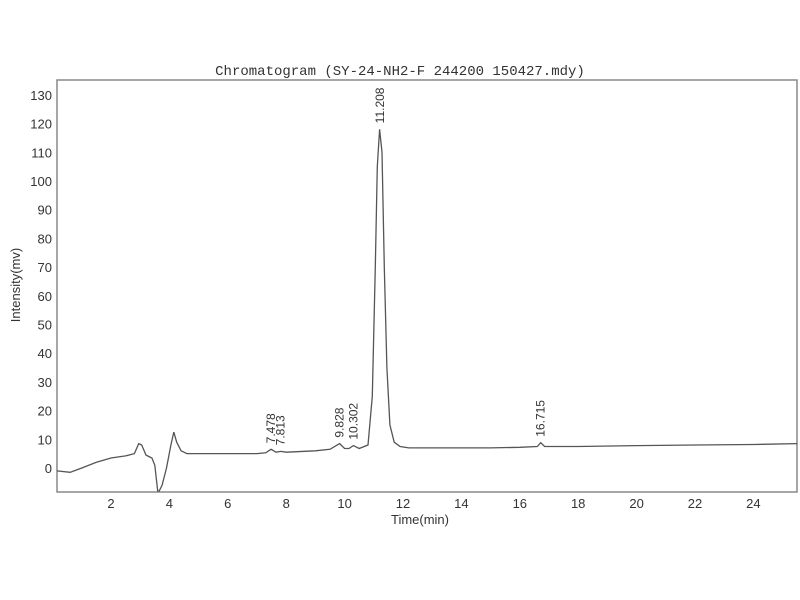  What do you see at coordinates (578, 503) in the screenshot?
I see `x-tick-label: 18` at bounding box center [578, 503].